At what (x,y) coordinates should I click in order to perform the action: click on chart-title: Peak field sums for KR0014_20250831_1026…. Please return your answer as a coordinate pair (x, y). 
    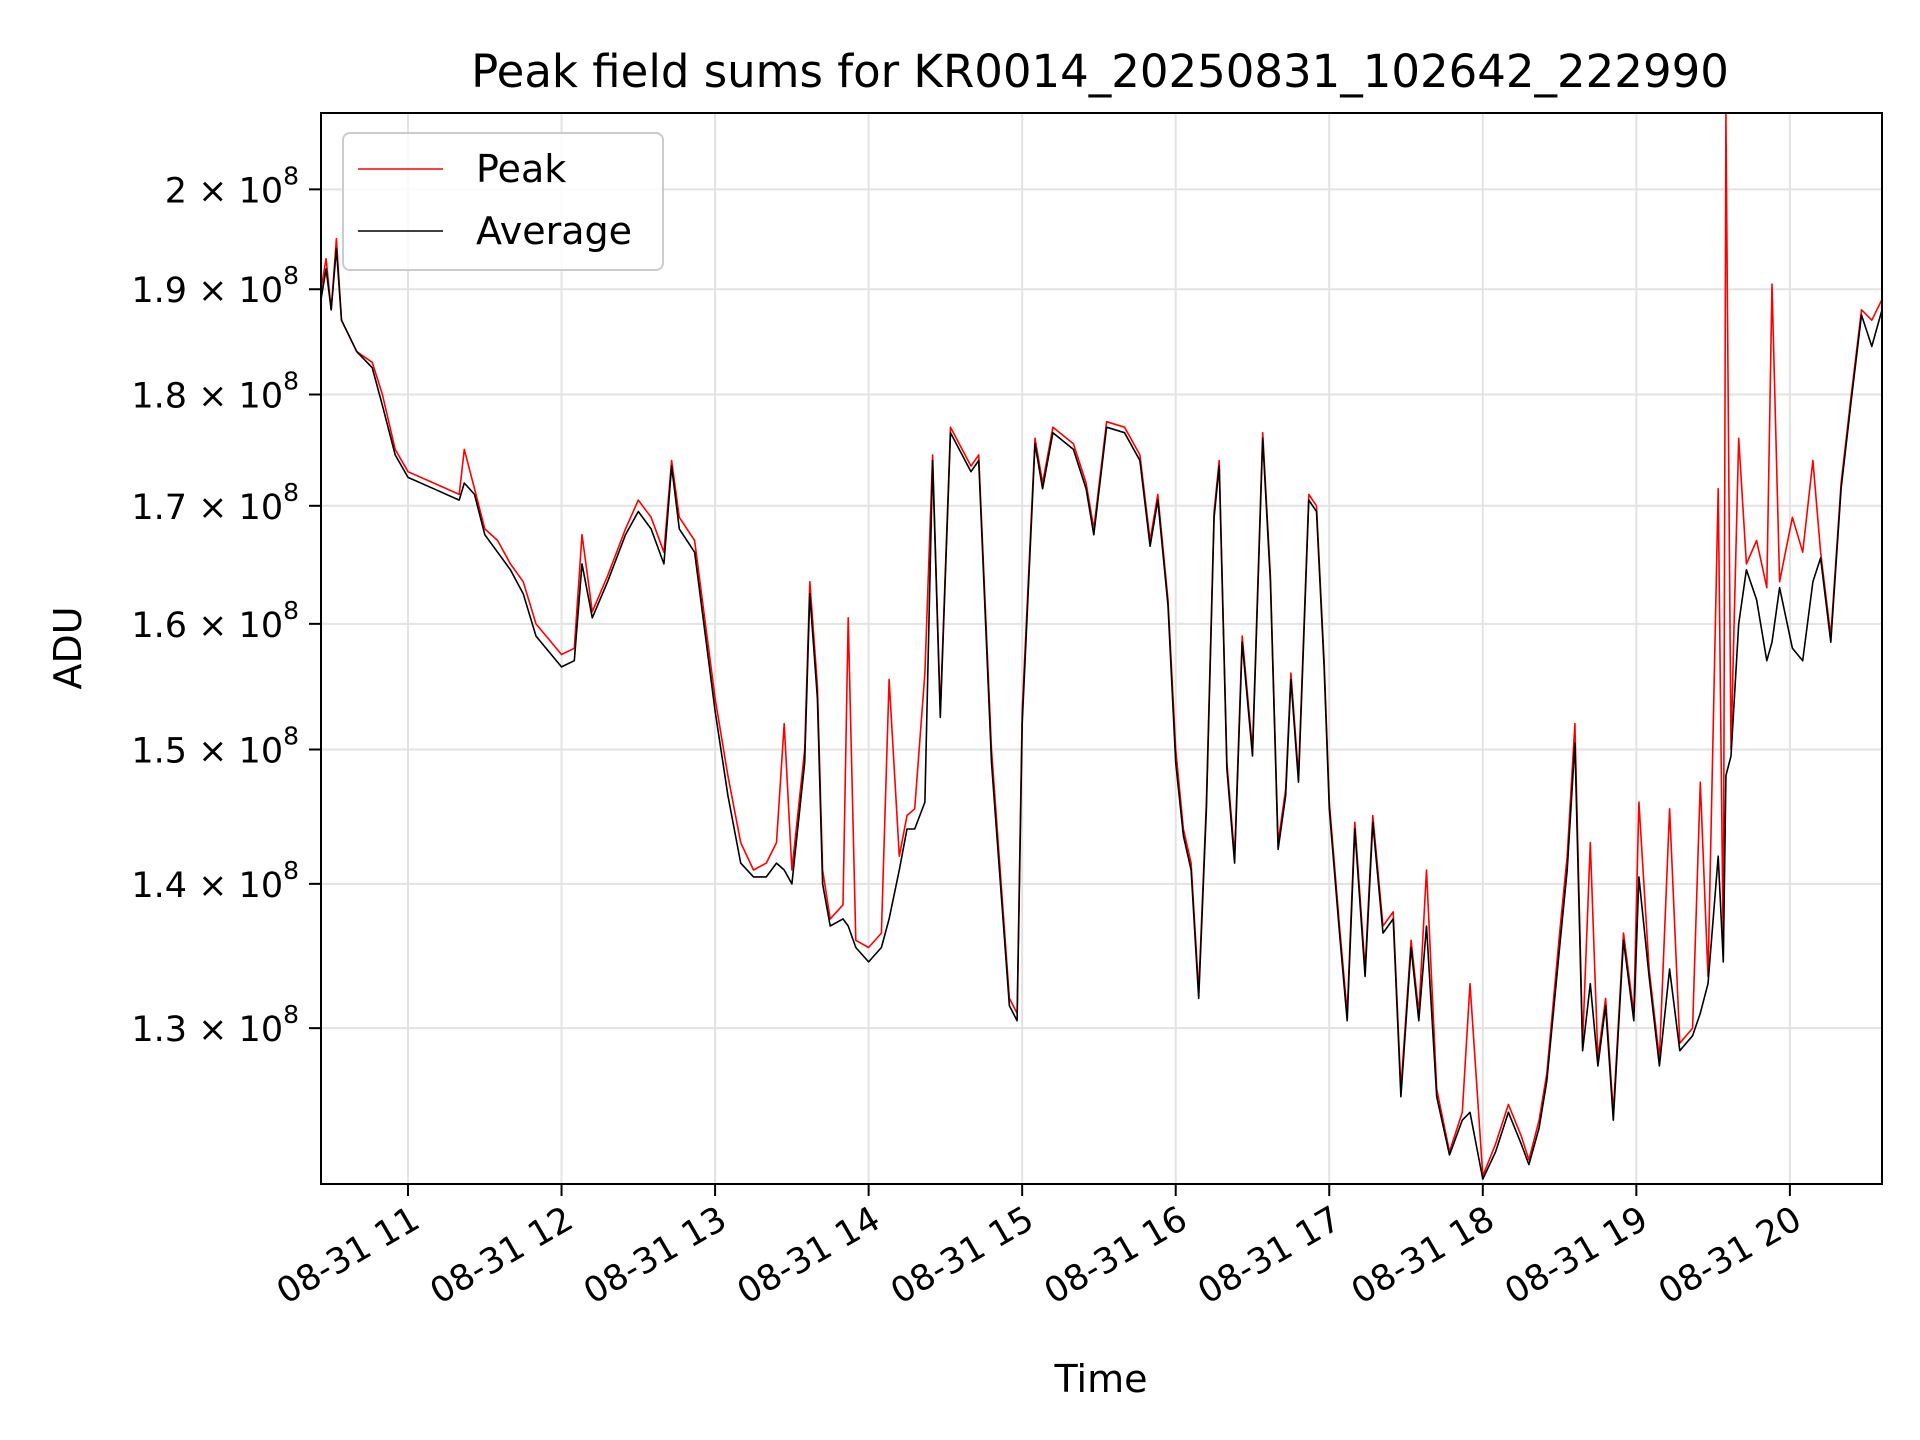
    Looking at the image, I should click on (1100, 71).